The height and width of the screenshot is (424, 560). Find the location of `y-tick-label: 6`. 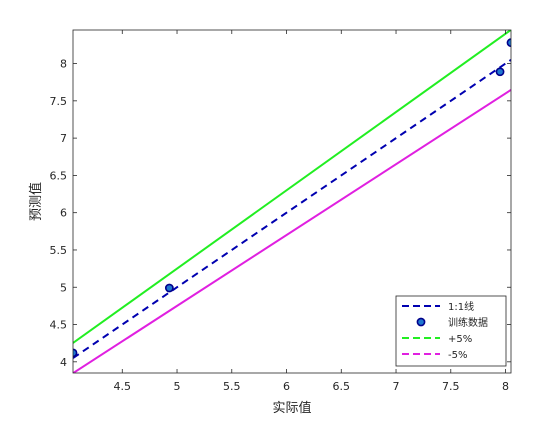

y-tick-label: 6 is located at coordinates (63, 213).